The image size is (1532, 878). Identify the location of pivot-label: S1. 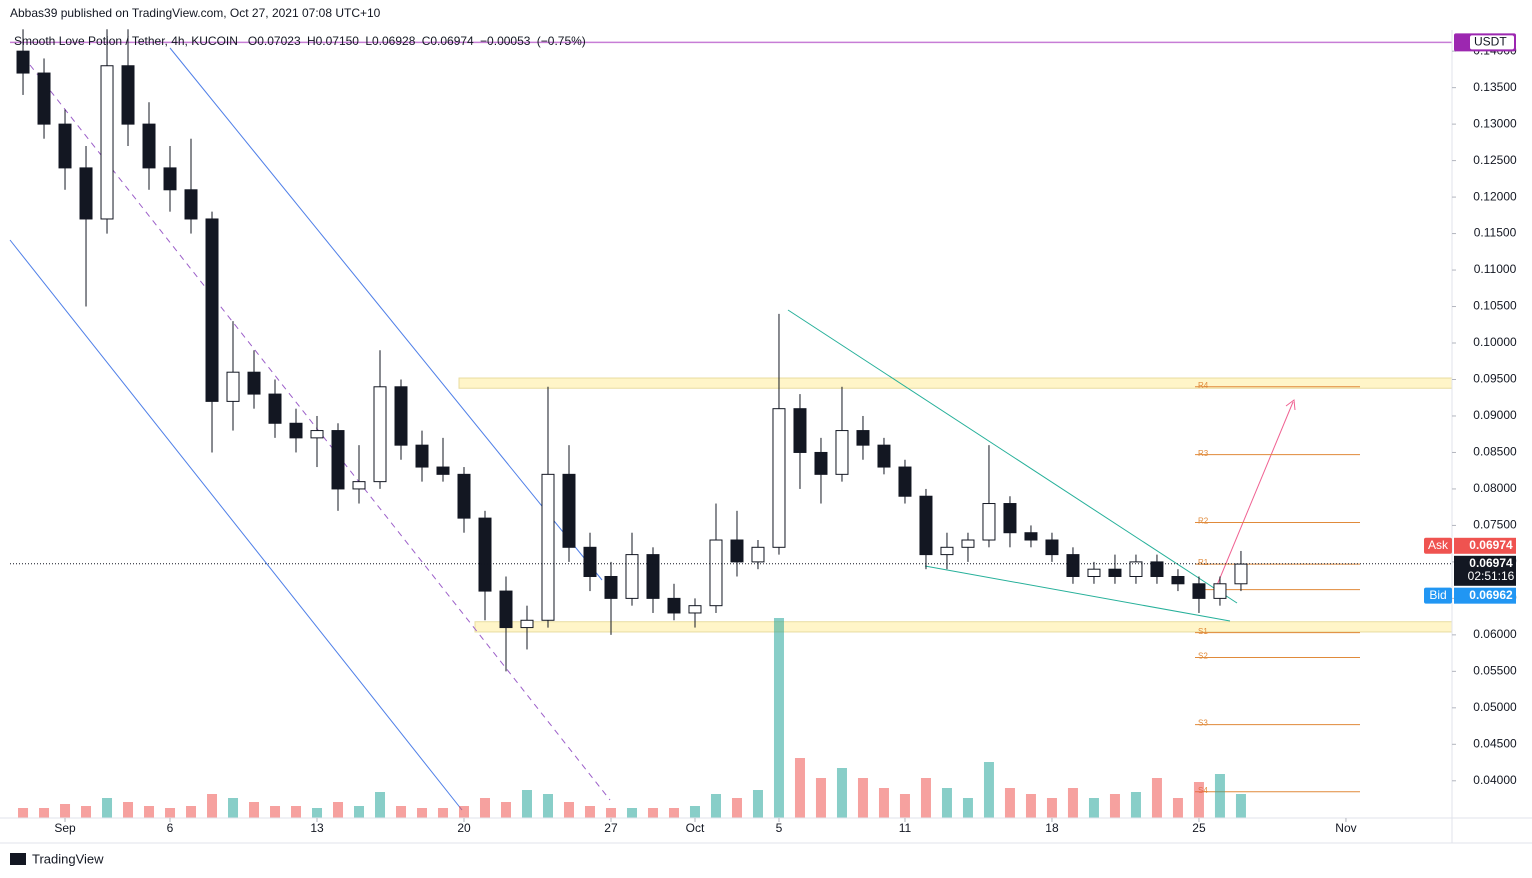
(1203, 631).